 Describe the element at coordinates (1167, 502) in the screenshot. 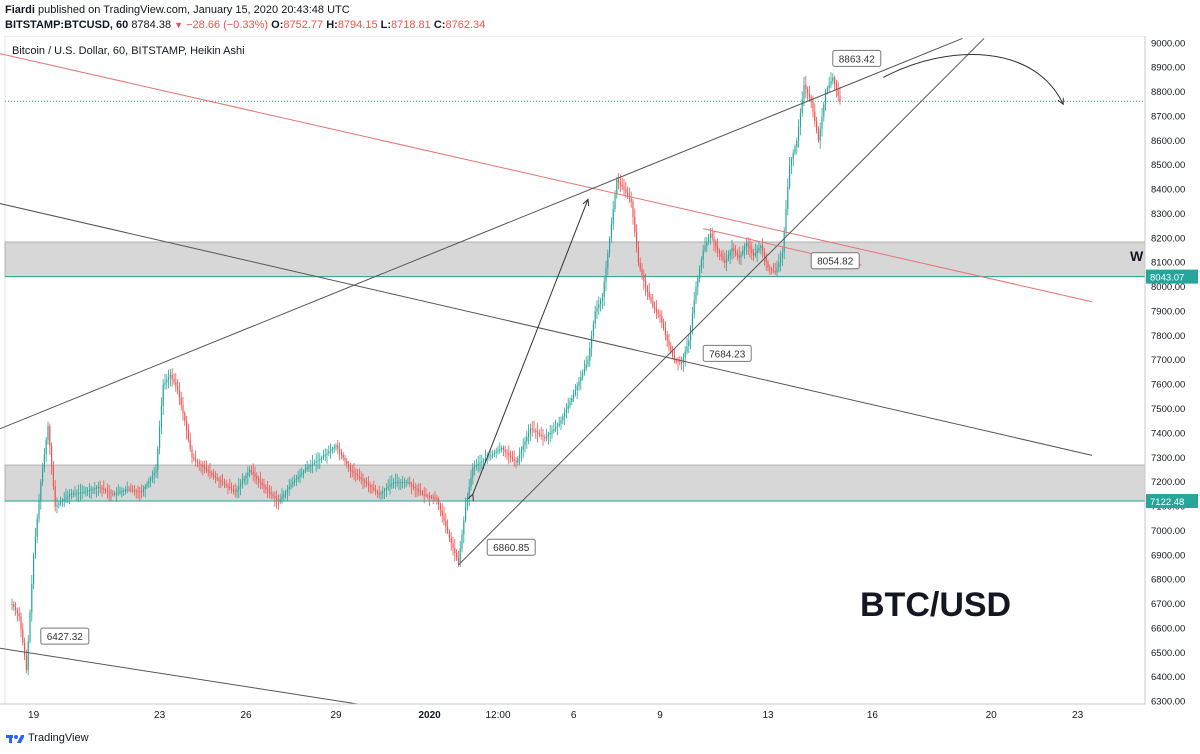

I see `price-marker-text: 7122.48` at that location.